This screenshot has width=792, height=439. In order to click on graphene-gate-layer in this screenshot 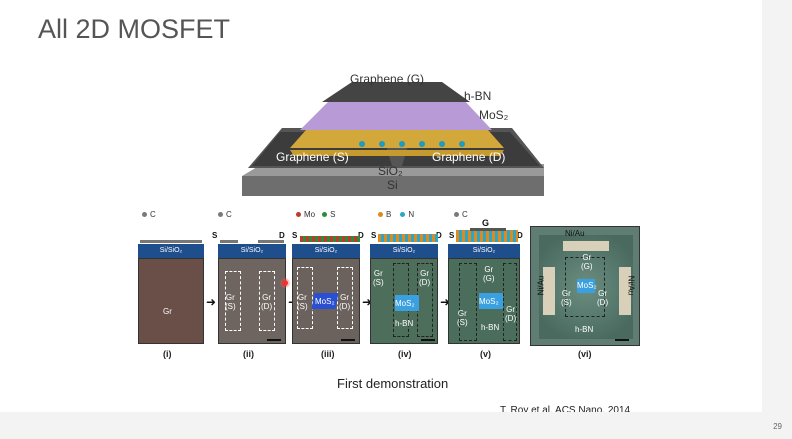, I will do `click(488, 229)`.